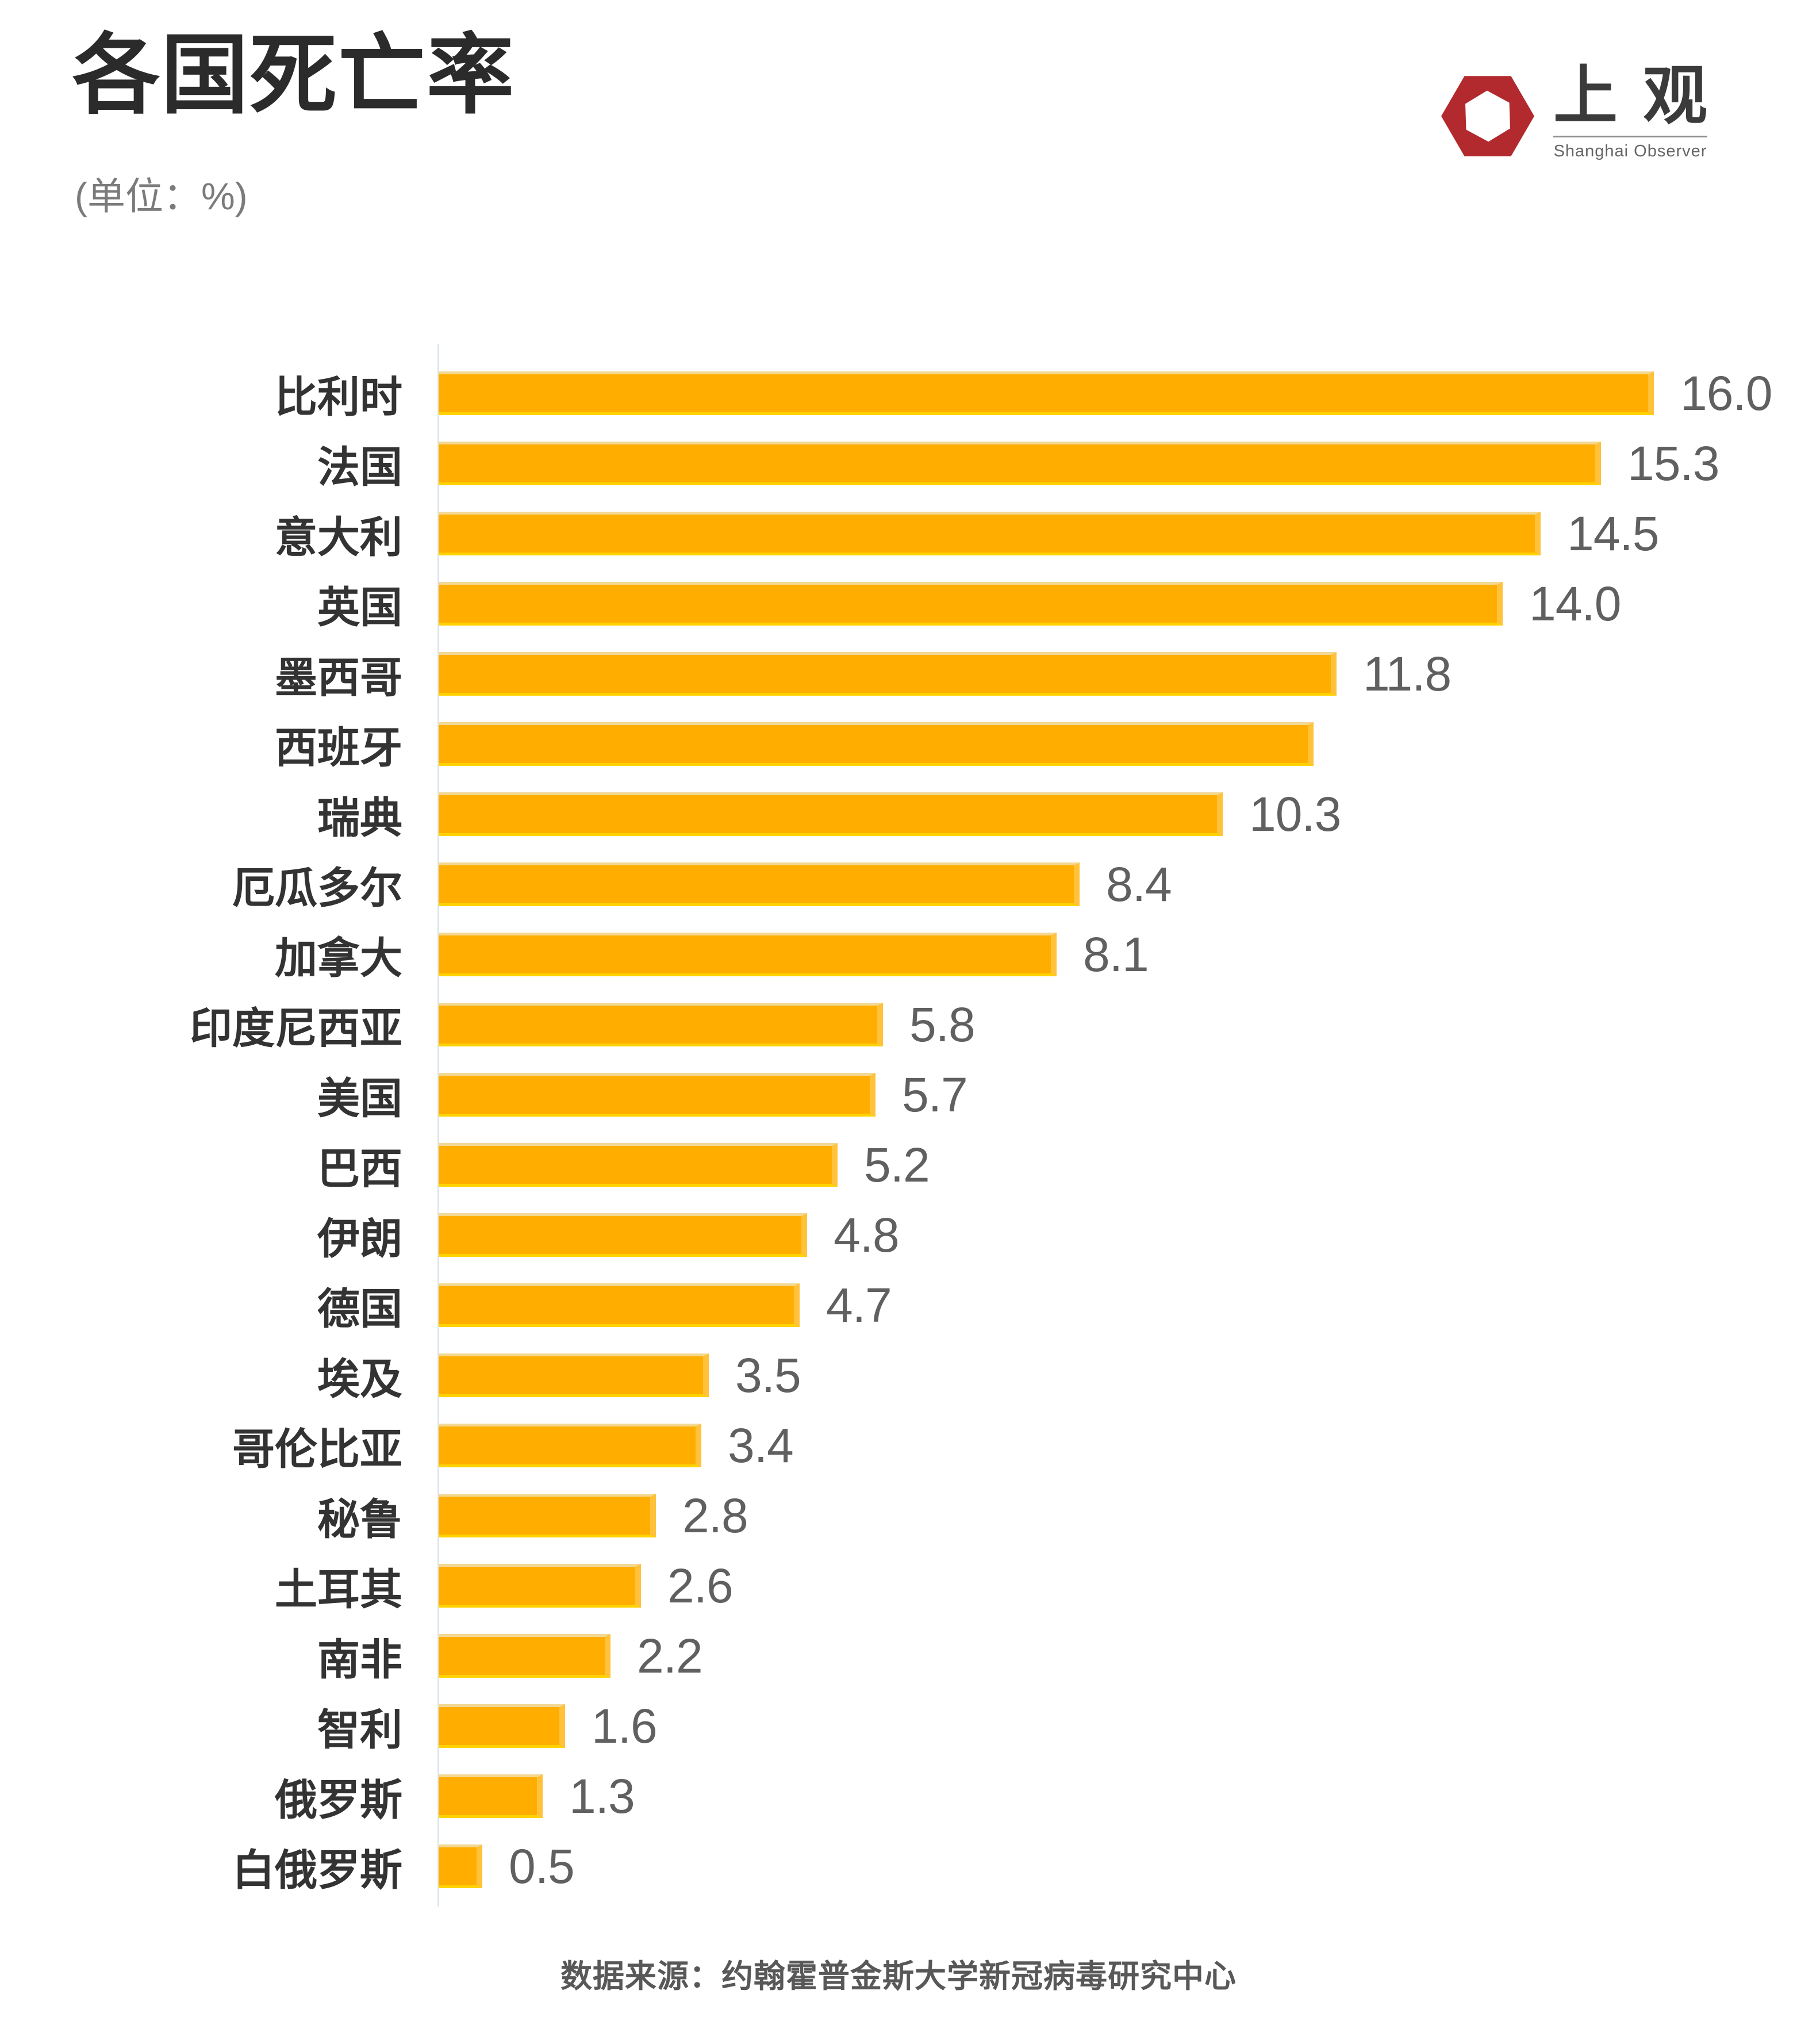 This screenshot has height=2044, width=1797. What do you see at coordinates (898, 1586) in the screenshot?
I see `bar-row: 土耳其 2.6` at bounding box center [898, 1586].